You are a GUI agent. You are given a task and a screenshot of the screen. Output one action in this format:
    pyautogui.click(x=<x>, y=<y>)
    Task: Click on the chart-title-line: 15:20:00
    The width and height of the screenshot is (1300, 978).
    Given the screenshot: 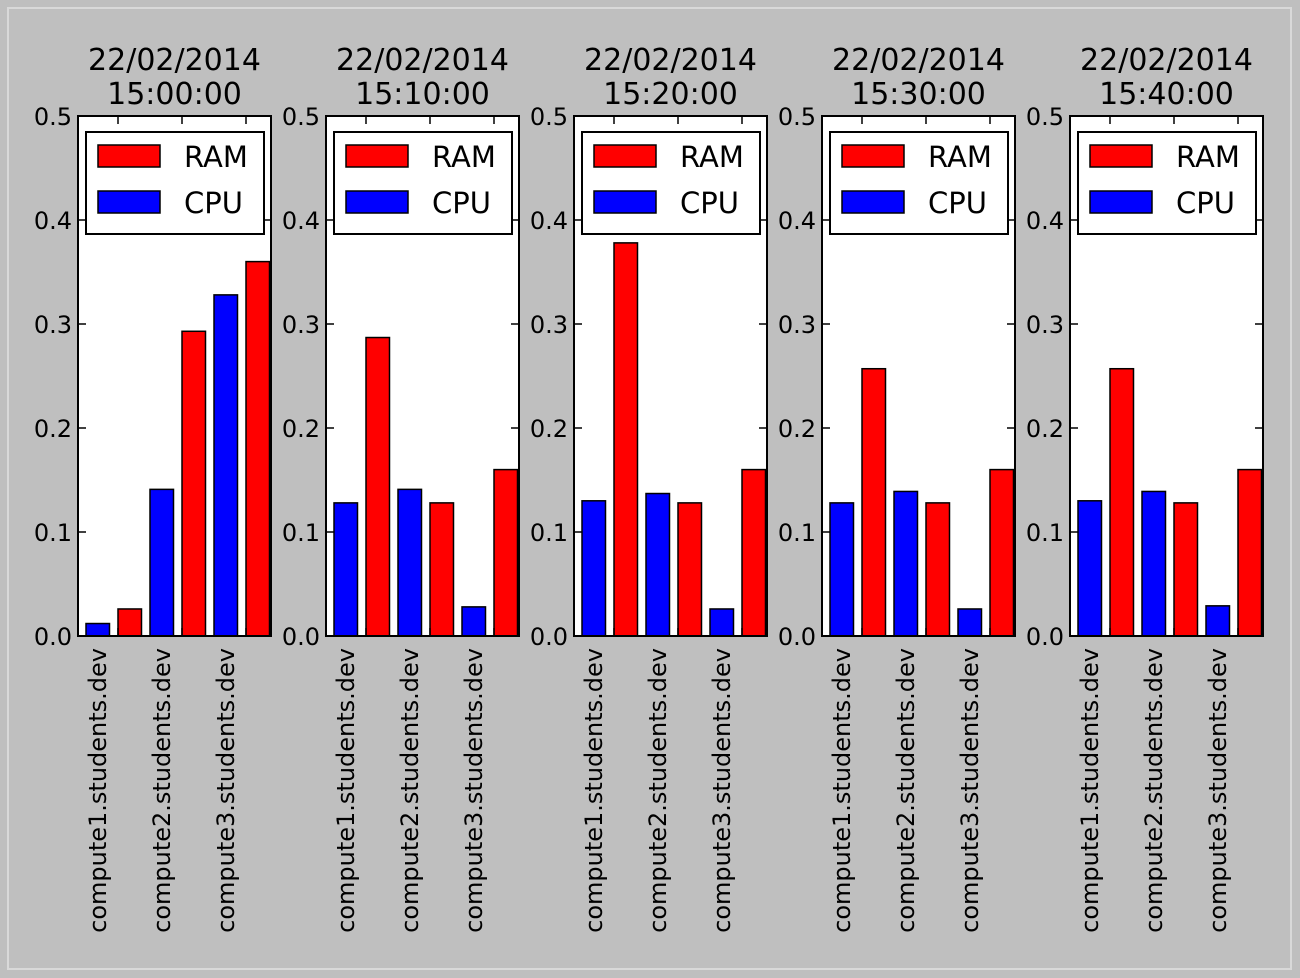 What is the action you would take?
    pyautogui.click(x=670, y=94)
    